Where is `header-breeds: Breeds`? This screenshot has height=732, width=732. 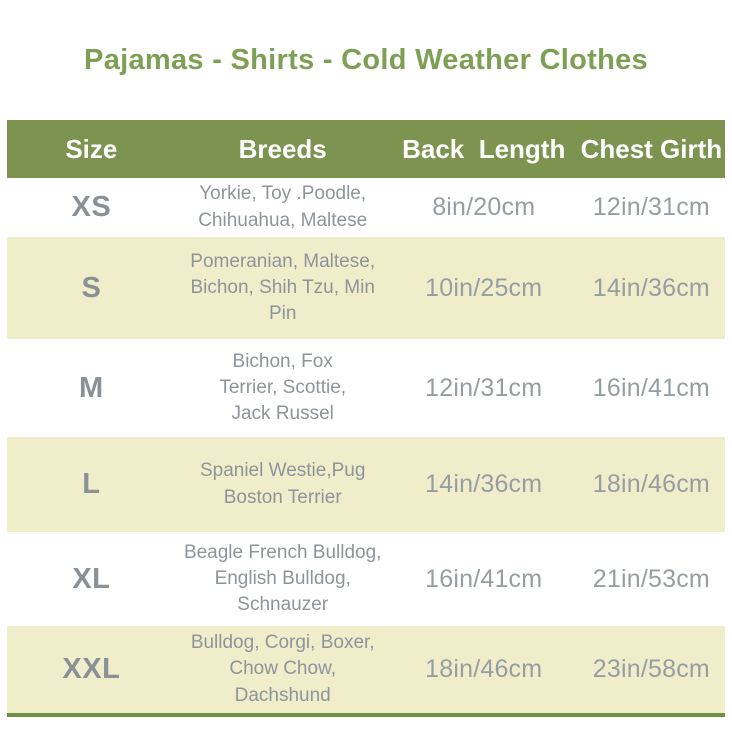
header-breeds: Breeds is located at coordinates (282, 148).